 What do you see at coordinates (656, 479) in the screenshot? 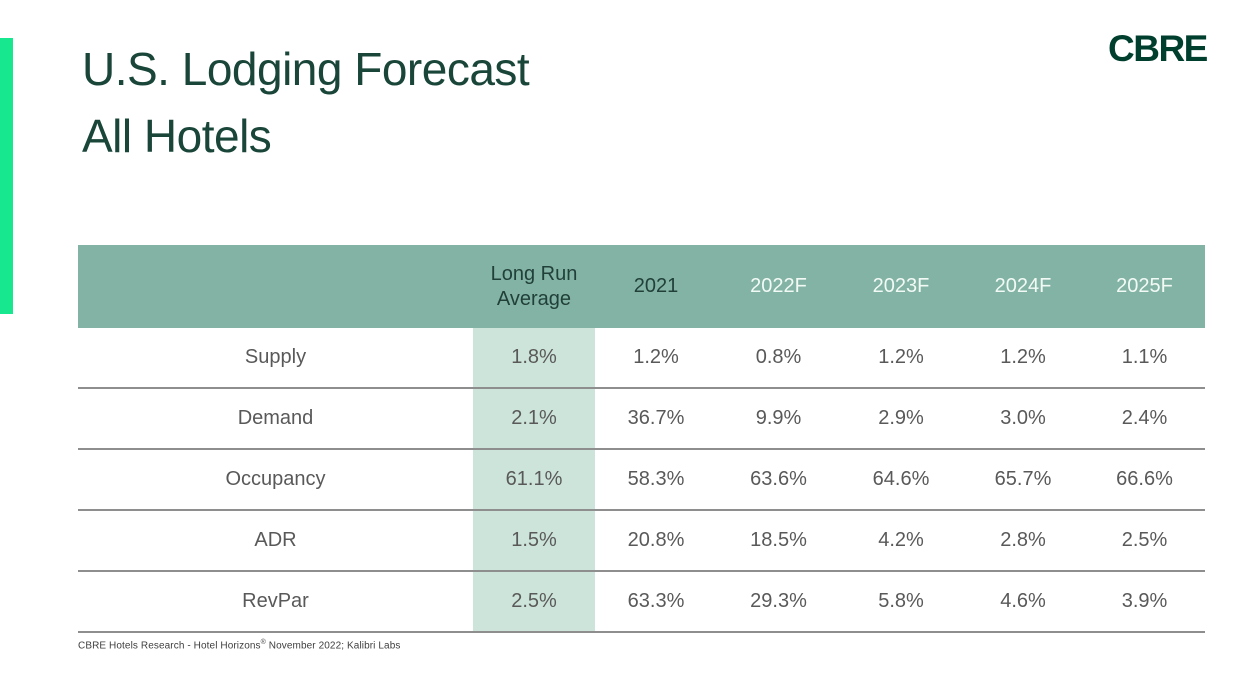
I see `table-cell: 58.3%` at bounding box center [656, 479].